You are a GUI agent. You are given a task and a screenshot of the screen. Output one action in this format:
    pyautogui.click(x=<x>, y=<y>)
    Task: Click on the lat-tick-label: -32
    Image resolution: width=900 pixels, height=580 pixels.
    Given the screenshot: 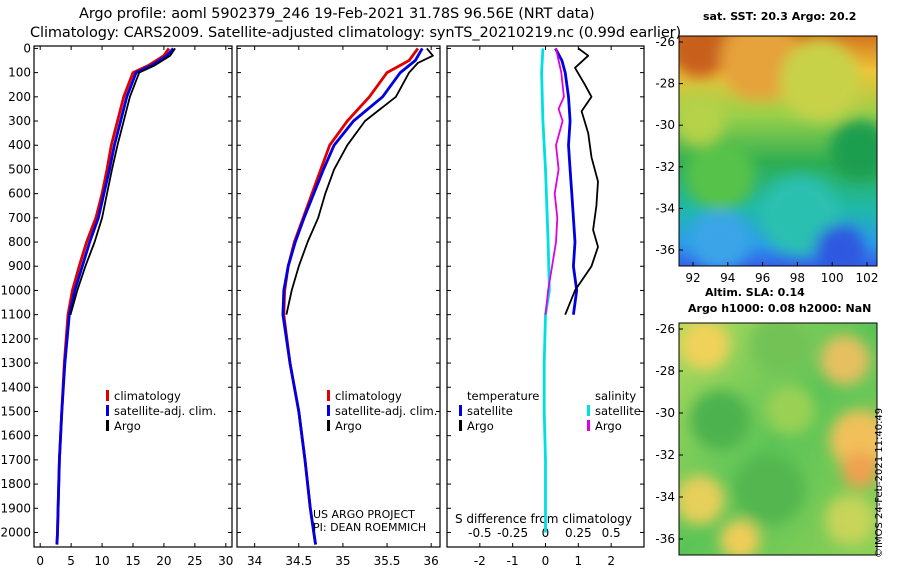 What is the action you would take?
    pyautogui.click(x=665, y=455)
    